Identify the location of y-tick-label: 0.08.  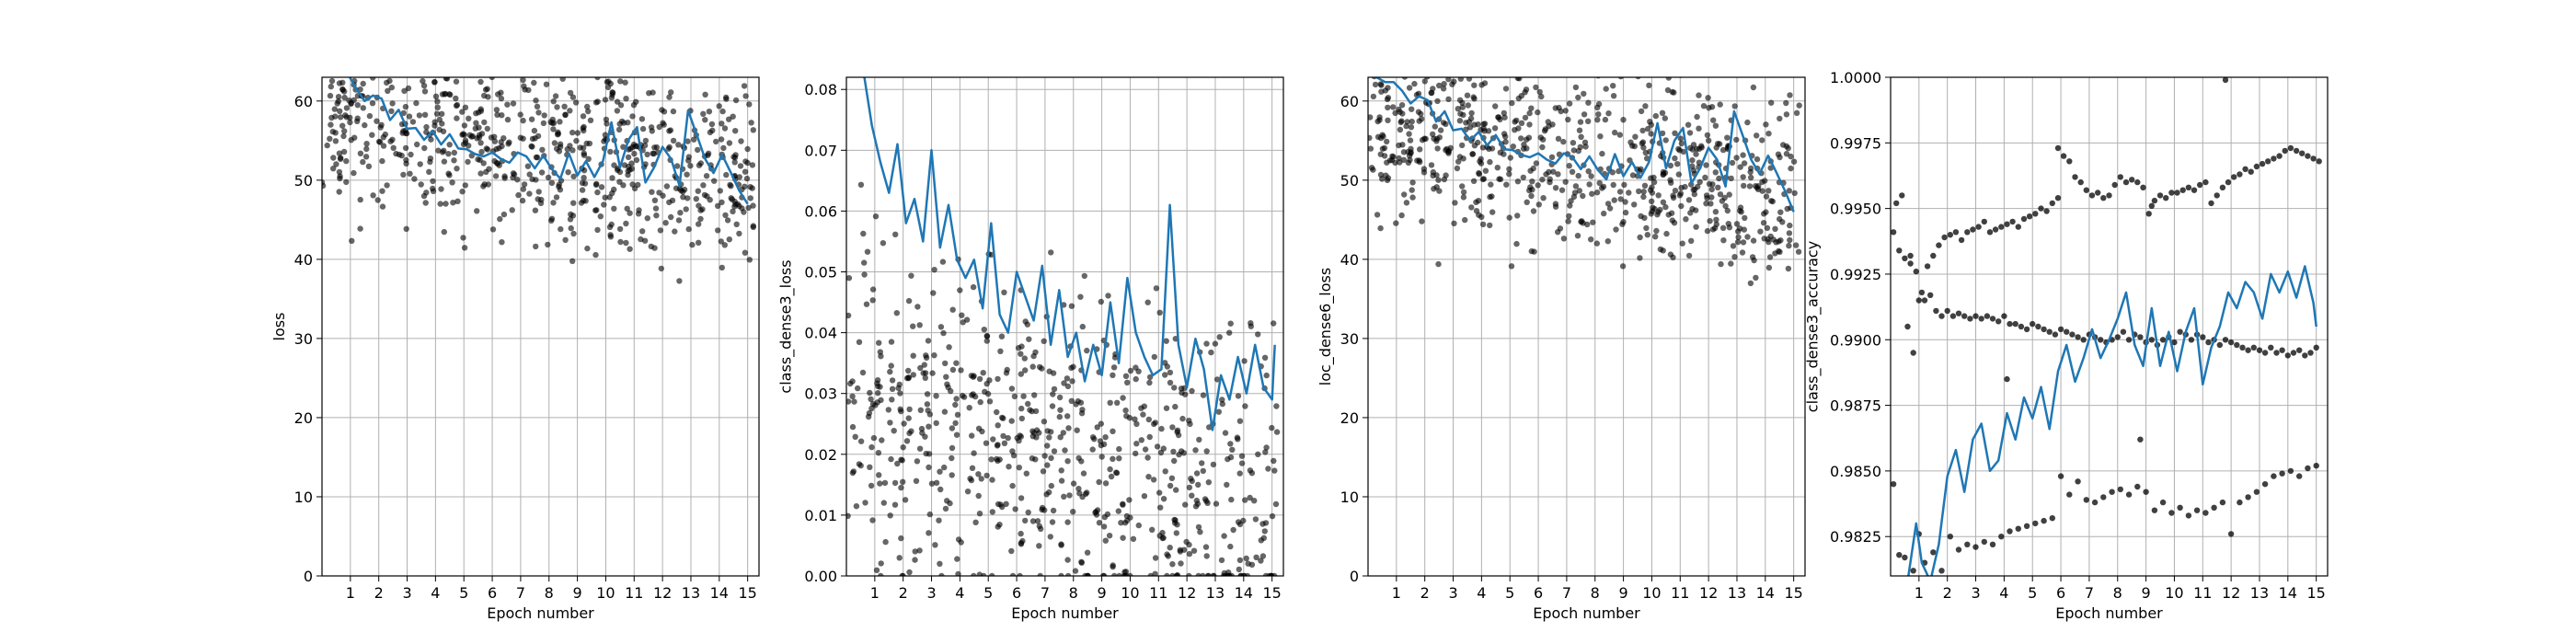
(820, 89).